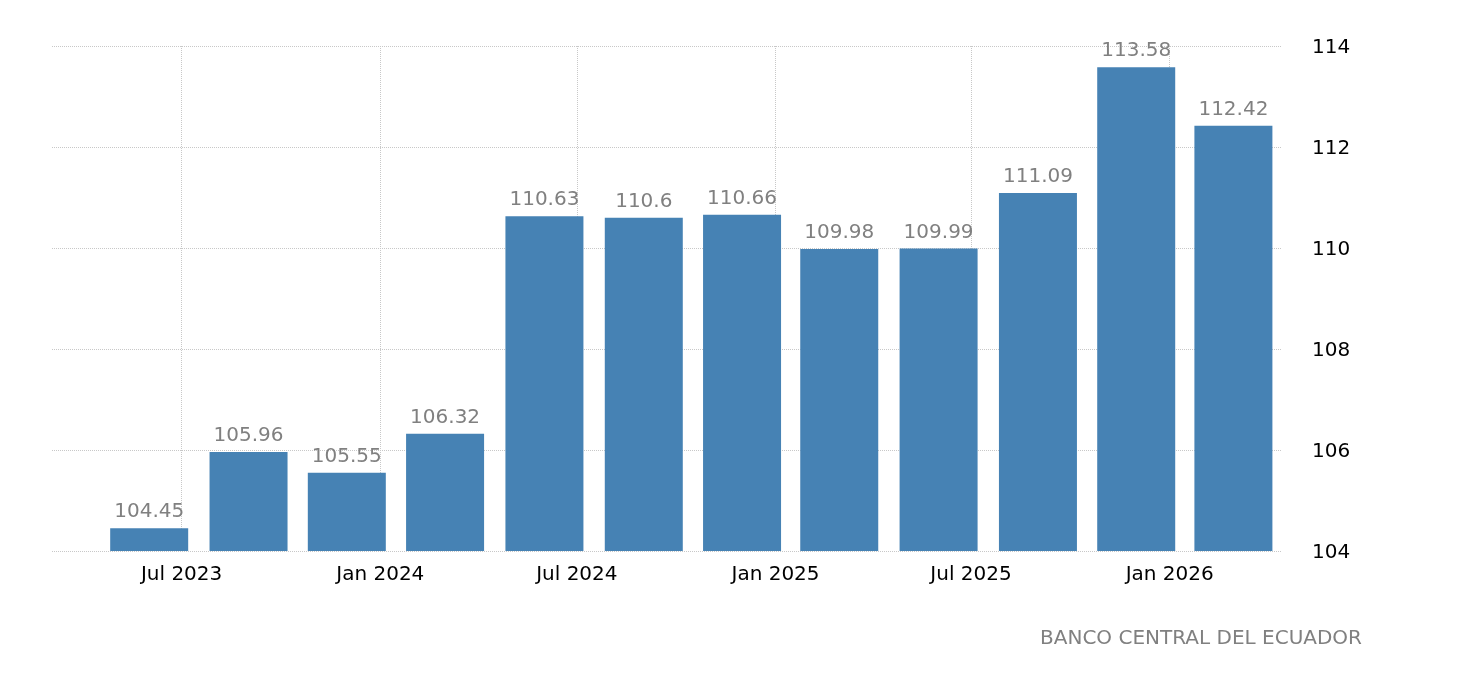 The height and width of the screenshot is (680, 1460). What do you see at coordinates (248, 434) in the screenshot?
I see `data-label: 105.96` at bounding box center [248, 434].